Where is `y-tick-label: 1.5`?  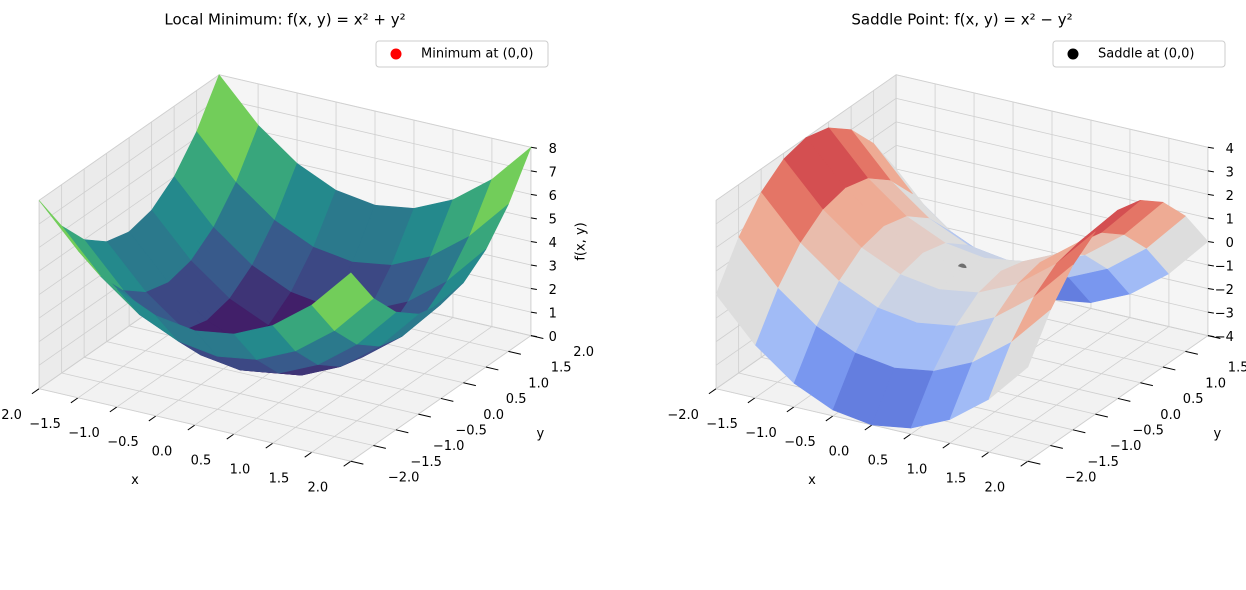
y-tick-label: 1.5 is located at coordinates (1237, 368).